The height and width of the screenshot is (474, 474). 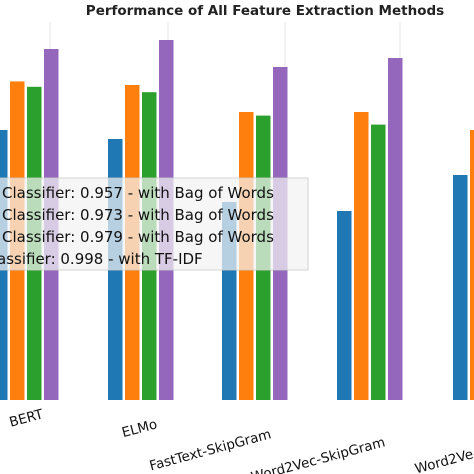 What do you see at coordinates (101, 259) in the screenshot?
I see `legend-entry-4: assifier: 0.998 - with TF-IDF` at bounding box center [101, 259].